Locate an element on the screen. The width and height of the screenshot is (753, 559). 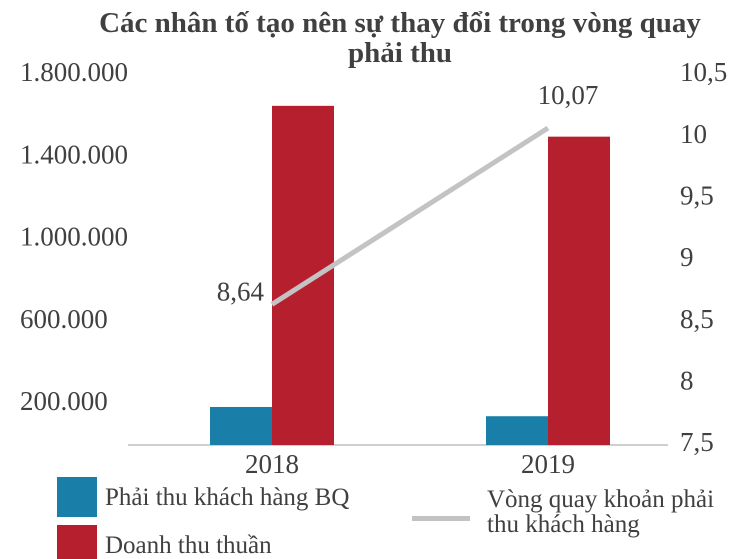
y-tick-label: 600.000 is located at coordinates (64, 319).